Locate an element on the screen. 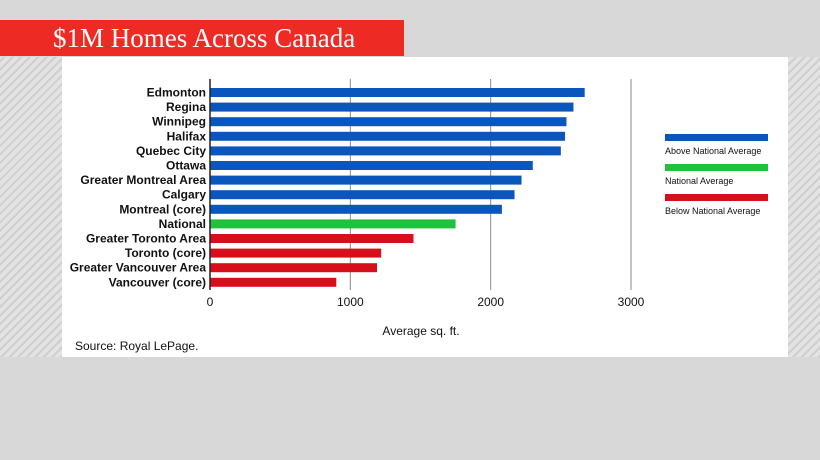 This screenshot has width=820, height=460. legend-label: National Average is located at coordinates (699, 181).